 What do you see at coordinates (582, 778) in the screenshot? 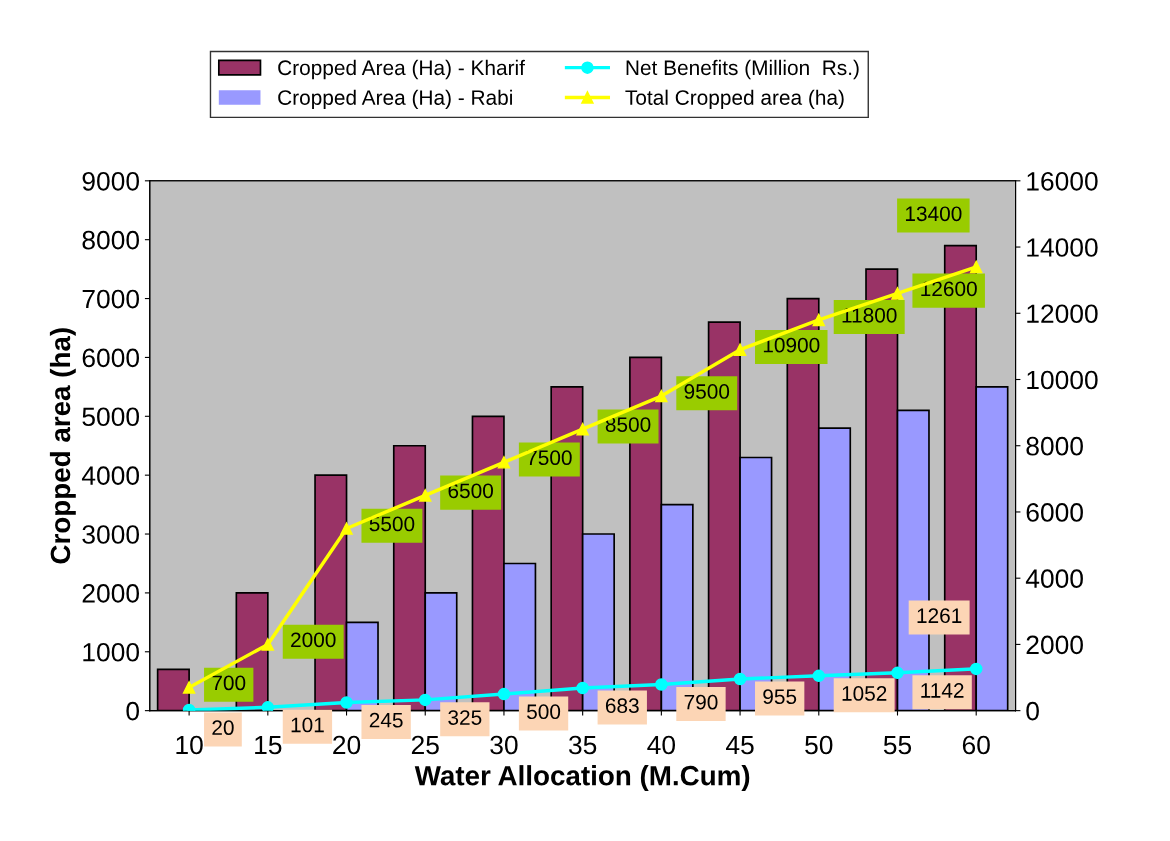
I see `x-axis-title: Water Allocation (M.Cum)` at bounding box center [582, 778].